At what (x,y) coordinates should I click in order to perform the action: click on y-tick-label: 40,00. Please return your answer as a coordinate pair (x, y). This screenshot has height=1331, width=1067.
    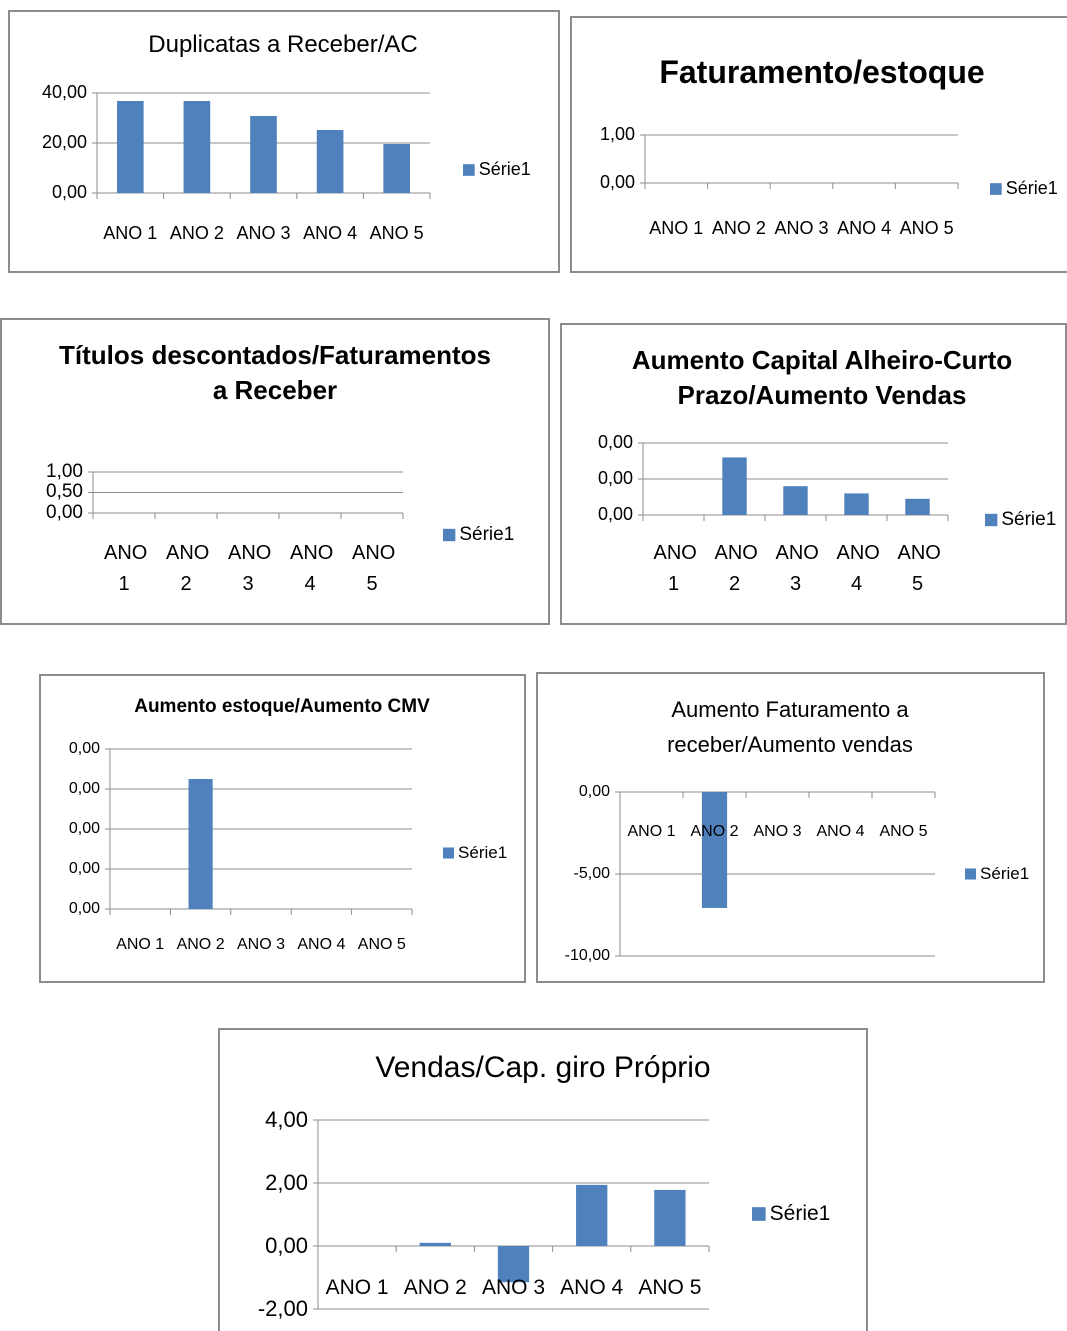
    Looking at the image, I should click on (64, 92).